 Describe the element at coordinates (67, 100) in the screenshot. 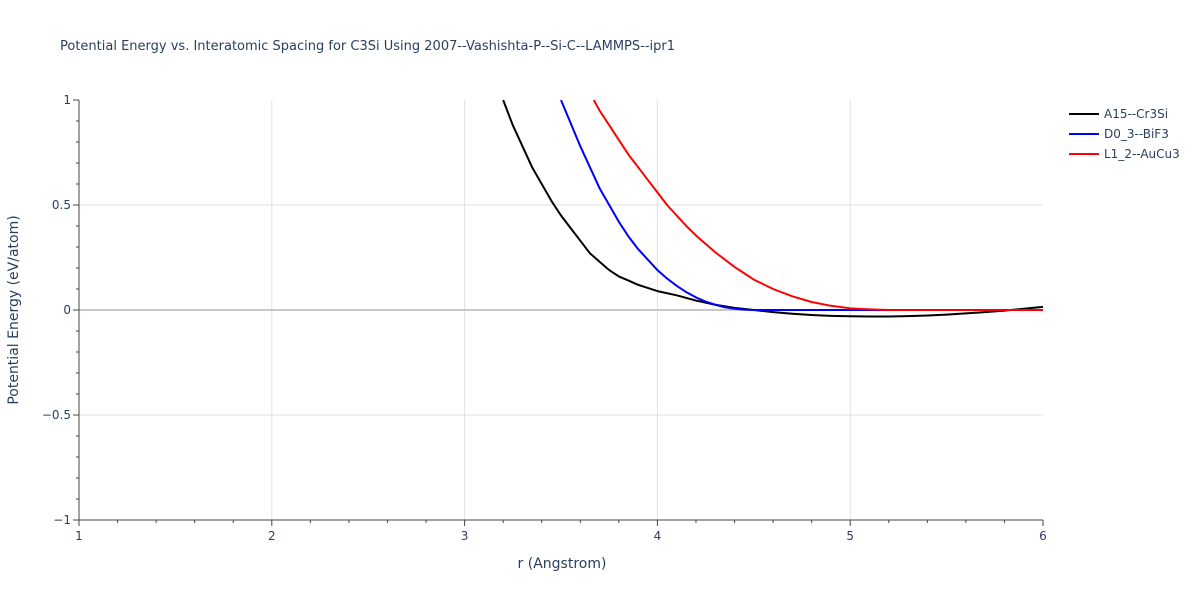

I see `y-tick-label: 1` at that location.